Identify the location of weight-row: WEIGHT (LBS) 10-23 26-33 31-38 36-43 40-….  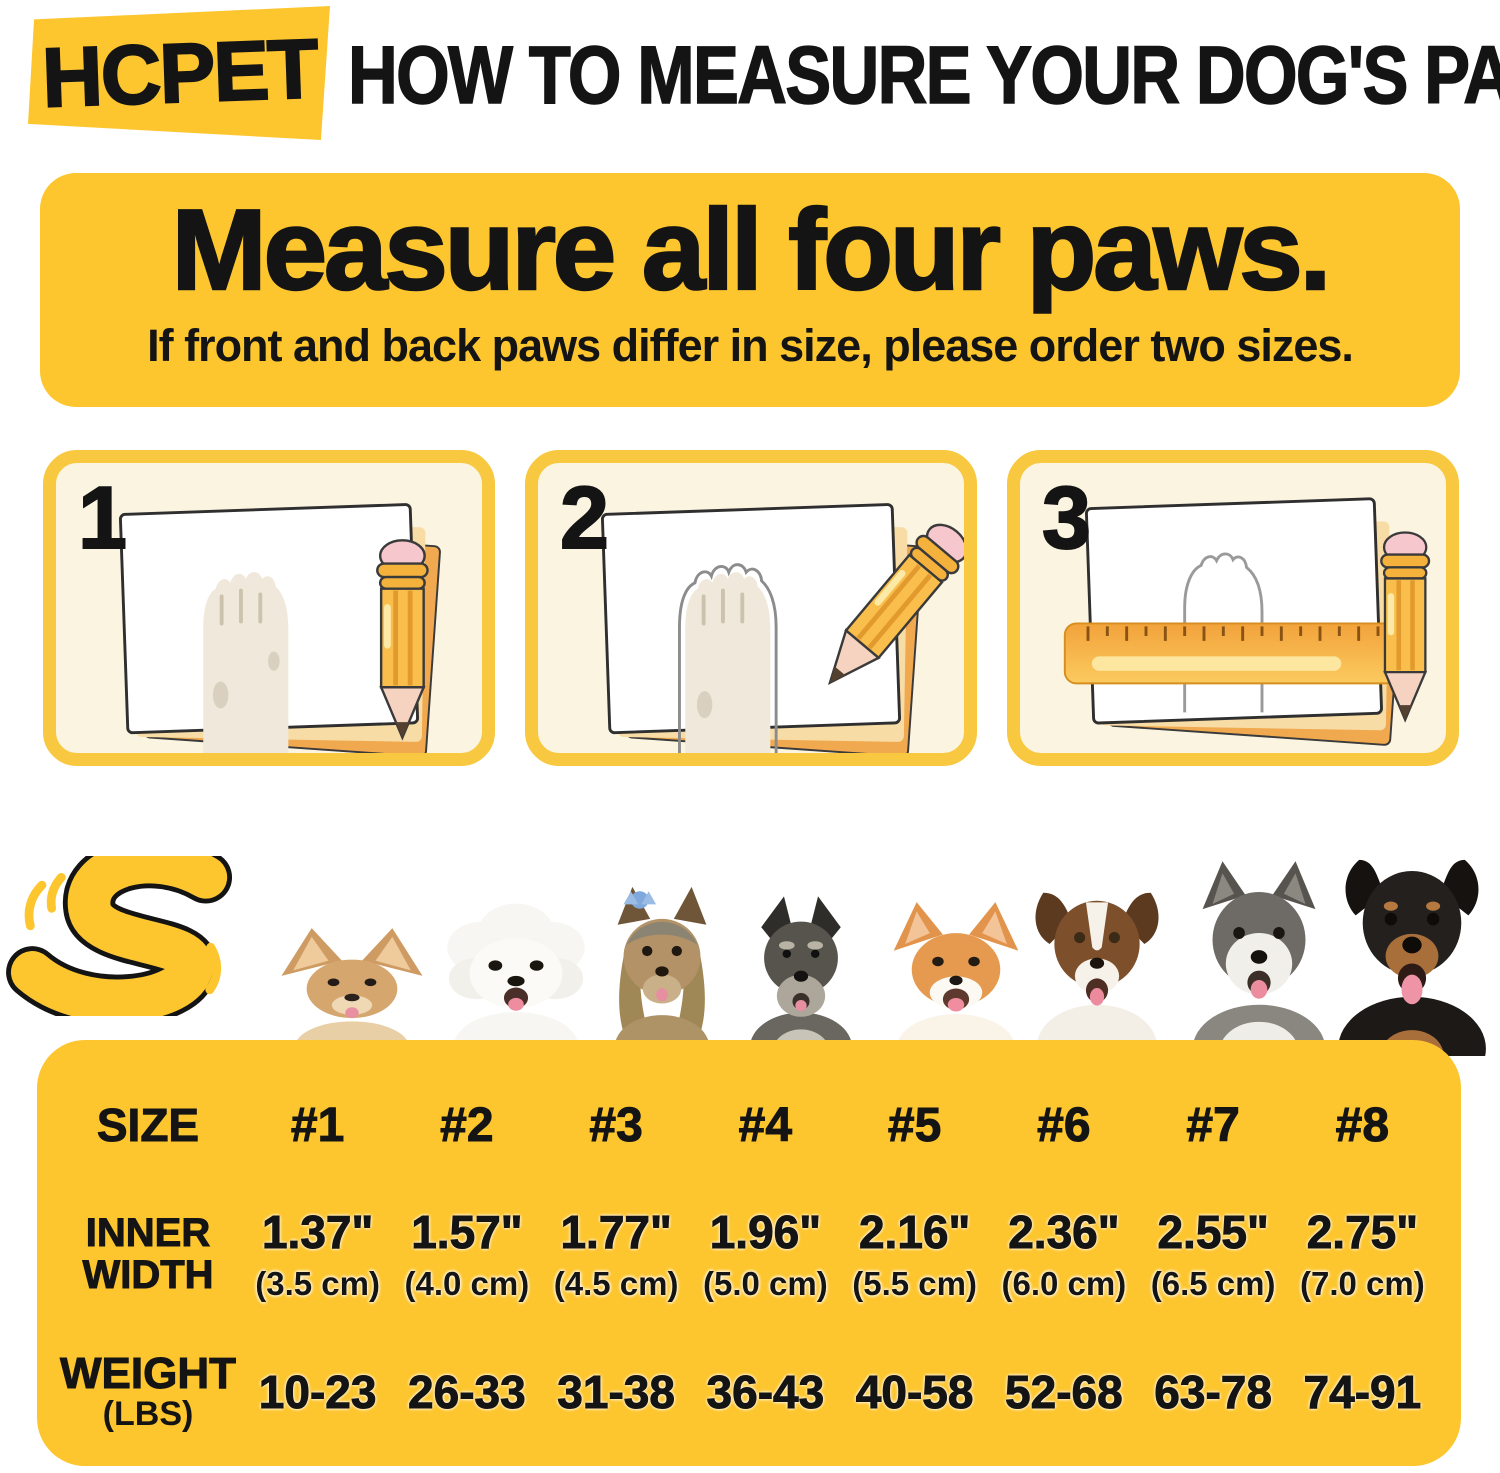
(745, 1391).